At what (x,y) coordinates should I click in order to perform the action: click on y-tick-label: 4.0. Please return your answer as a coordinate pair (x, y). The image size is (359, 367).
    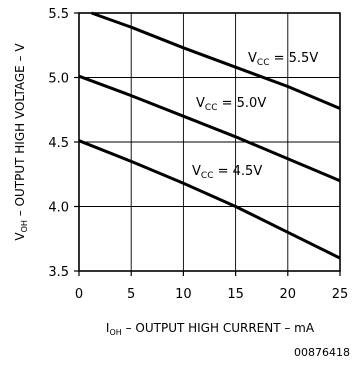
    Looking at the image, I should click on (58, 208).